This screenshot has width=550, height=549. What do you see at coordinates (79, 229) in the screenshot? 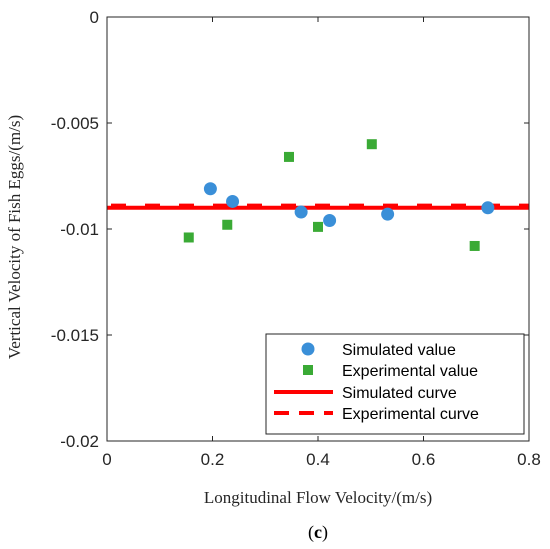
I see `y-tick-label: -0.01` at bounding box center [79, 229].